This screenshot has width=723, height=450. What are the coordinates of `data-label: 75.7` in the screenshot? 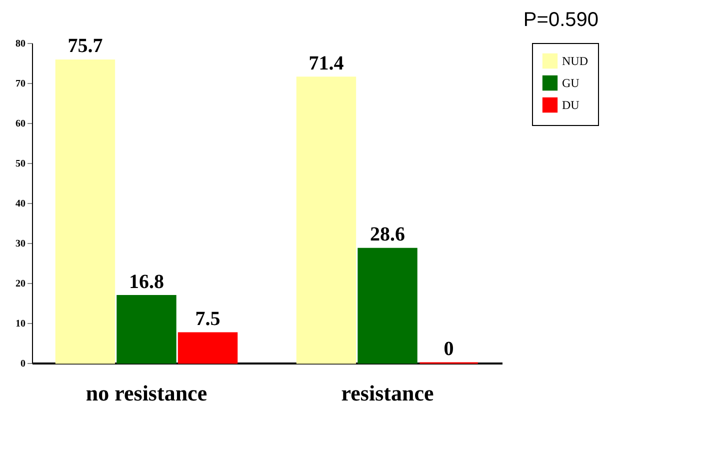 It's located at (85, 46).